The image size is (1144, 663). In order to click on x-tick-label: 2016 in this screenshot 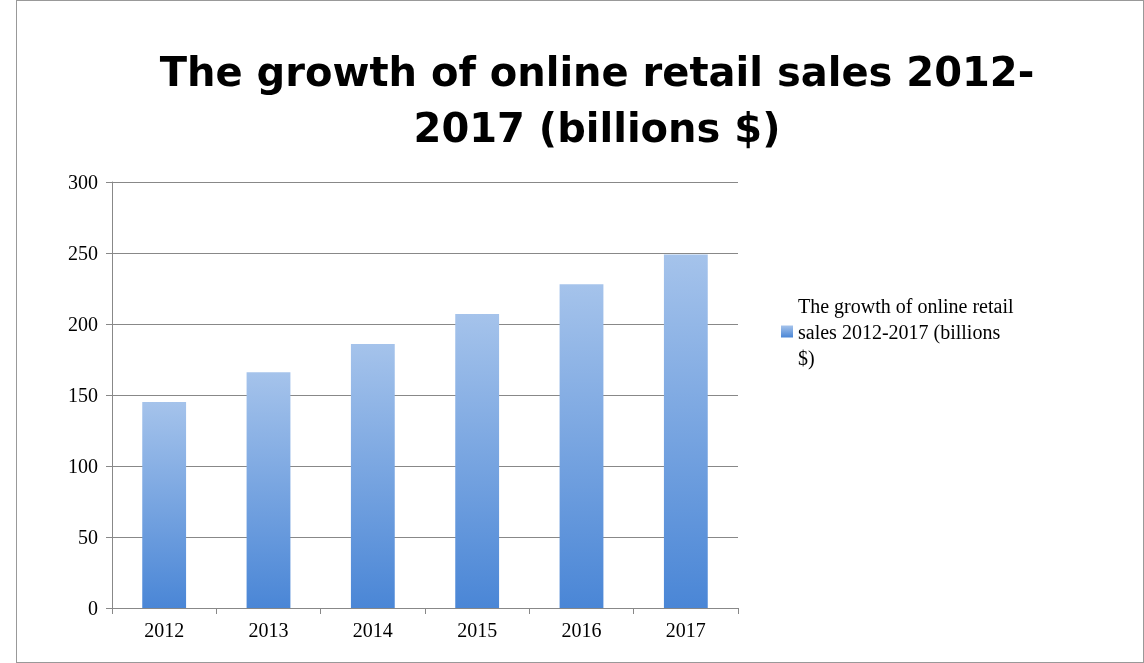, I will do `click(581, 630)`.